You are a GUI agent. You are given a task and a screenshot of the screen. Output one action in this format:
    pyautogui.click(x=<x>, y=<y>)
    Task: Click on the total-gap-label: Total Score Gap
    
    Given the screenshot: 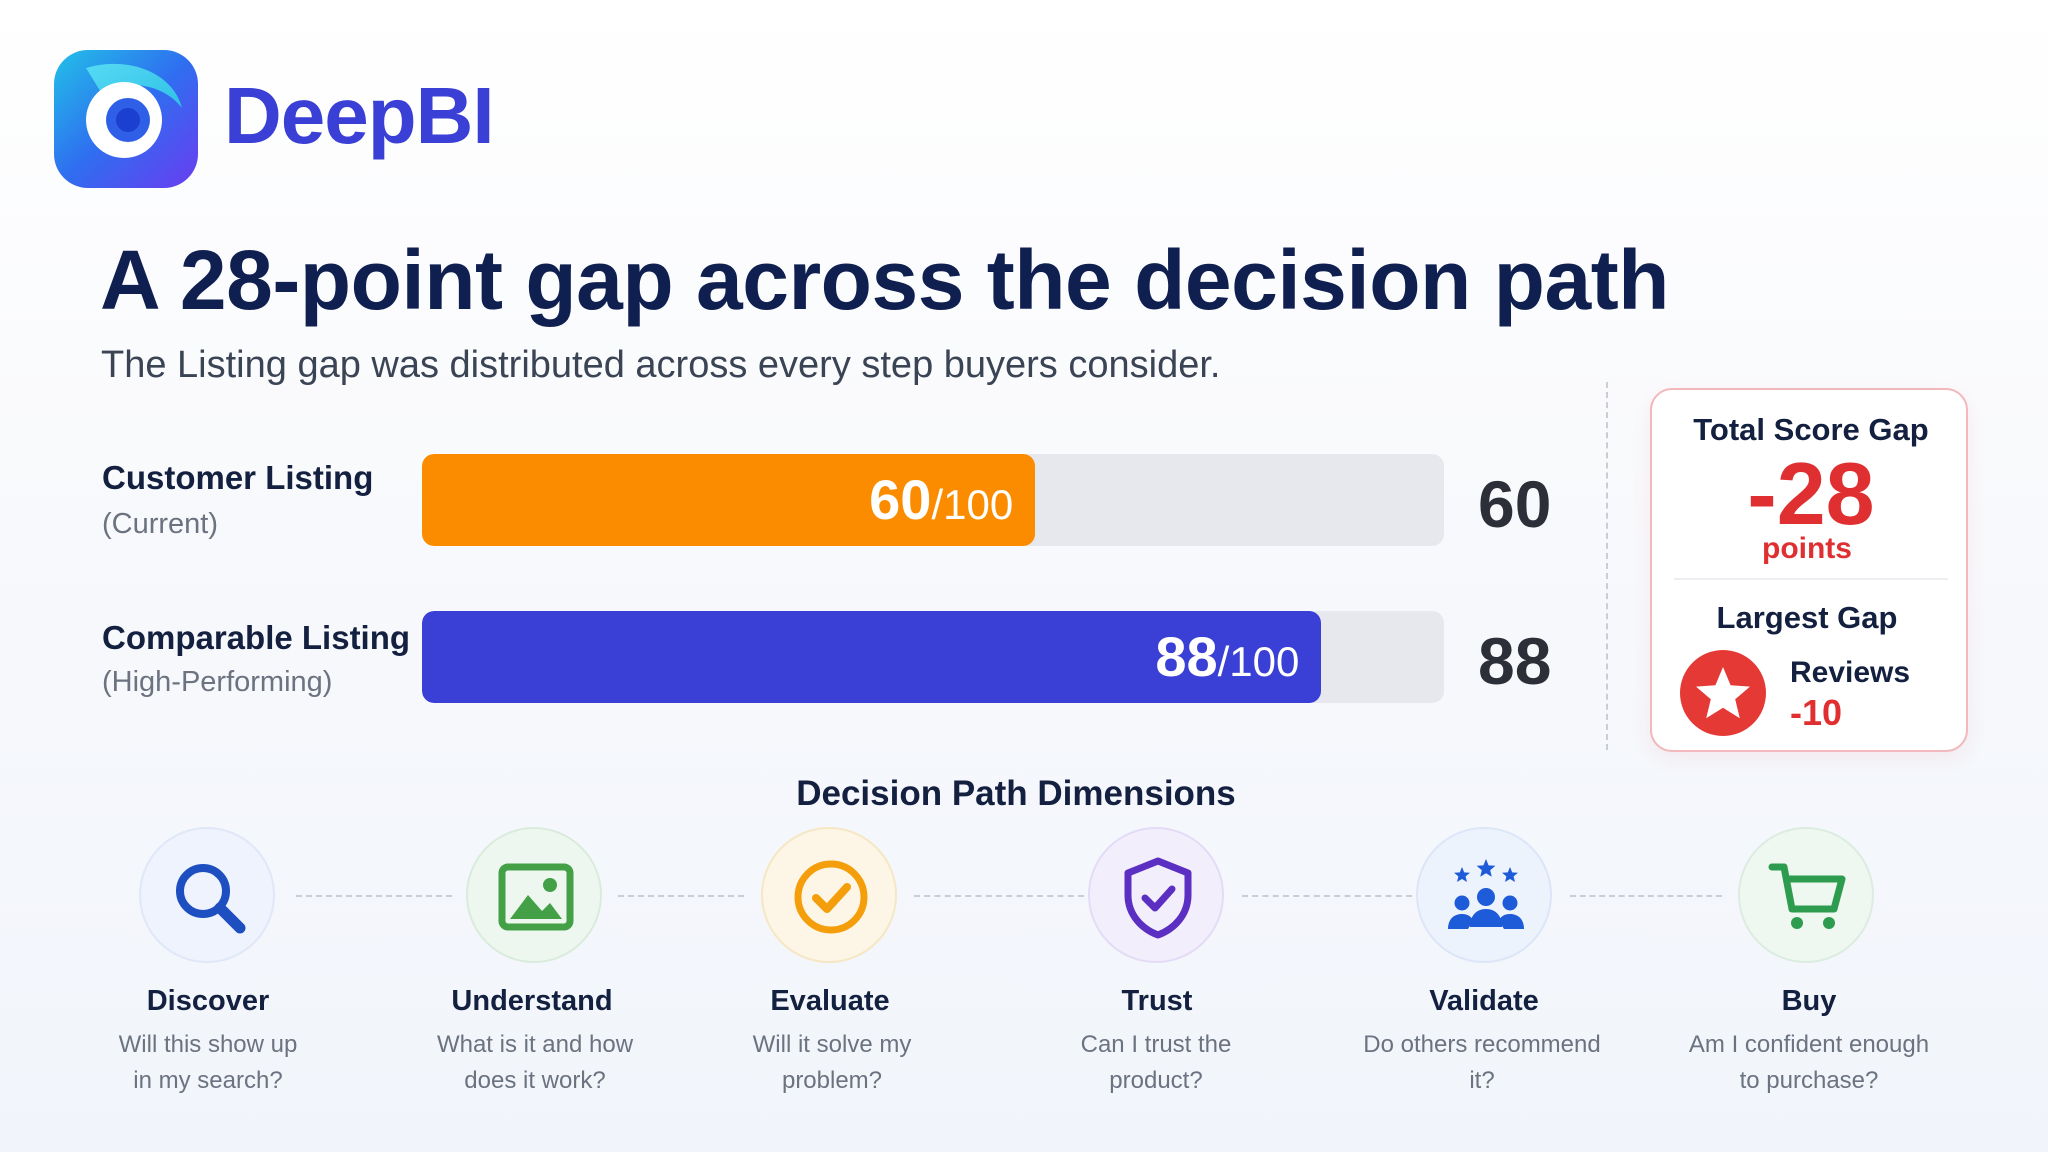 What is the action you would take?
    pyautogui.click(x=1811, y=429)
    